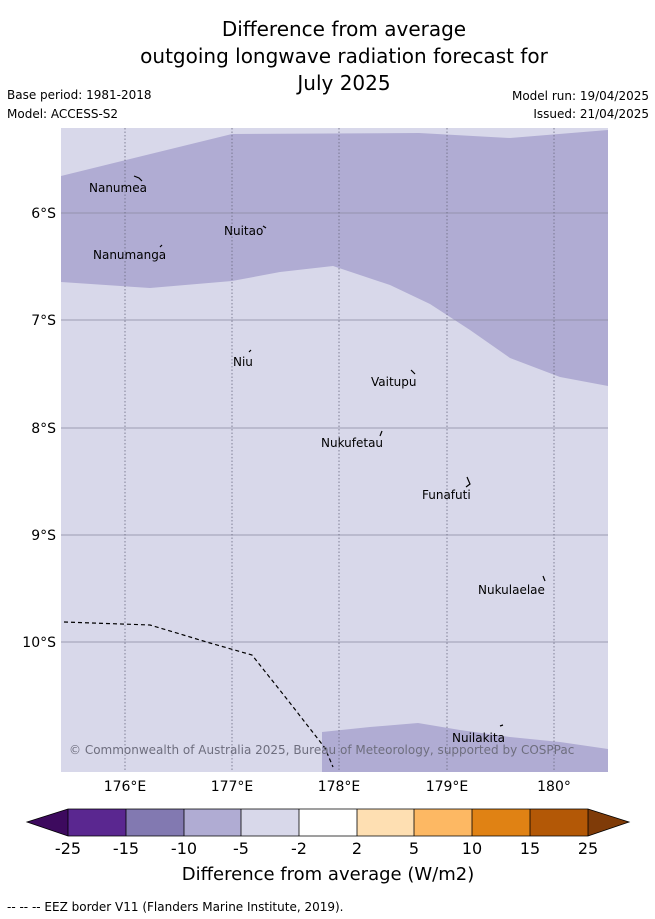 The height and width of the screenshot is (919, 655). What do you see at coordinates (68, 848) in the screenshot?
I see `colorbar-tick-neg25: -25` at bounding box center [68, 848].